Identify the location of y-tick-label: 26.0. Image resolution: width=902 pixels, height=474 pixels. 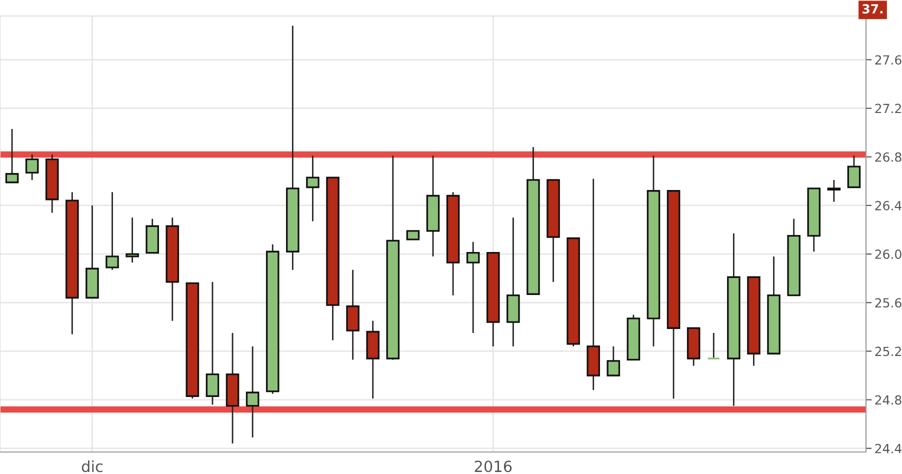
(888, 254).